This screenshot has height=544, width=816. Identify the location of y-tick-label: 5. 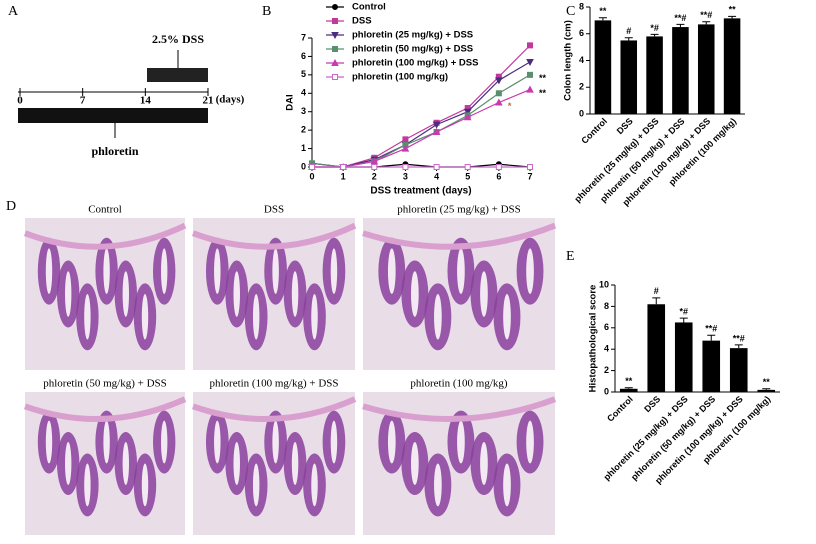
(303, 74).